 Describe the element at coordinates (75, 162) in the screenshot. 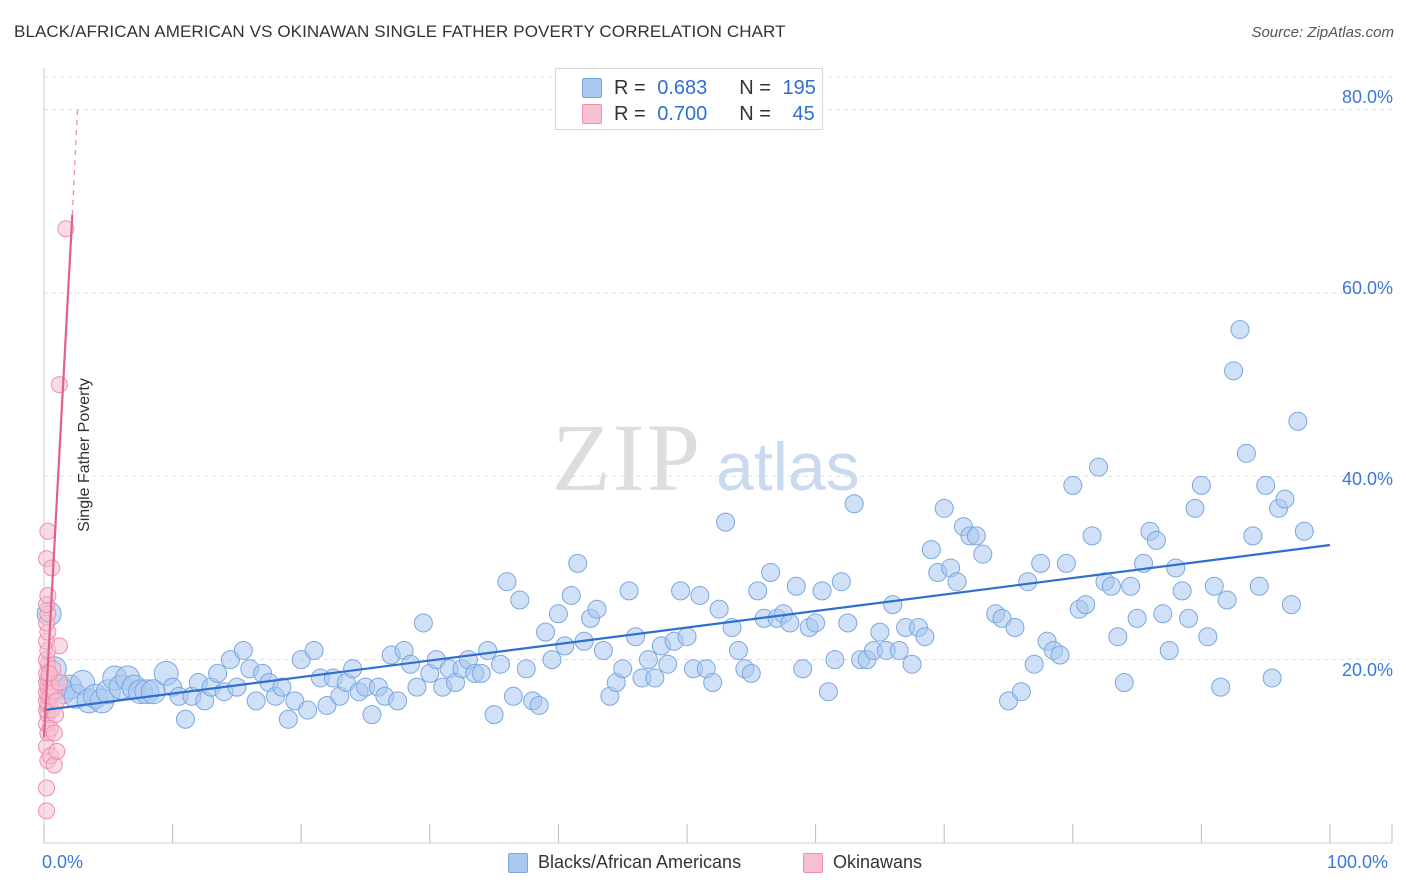

I see `trend-extension-okinawans` at that location.